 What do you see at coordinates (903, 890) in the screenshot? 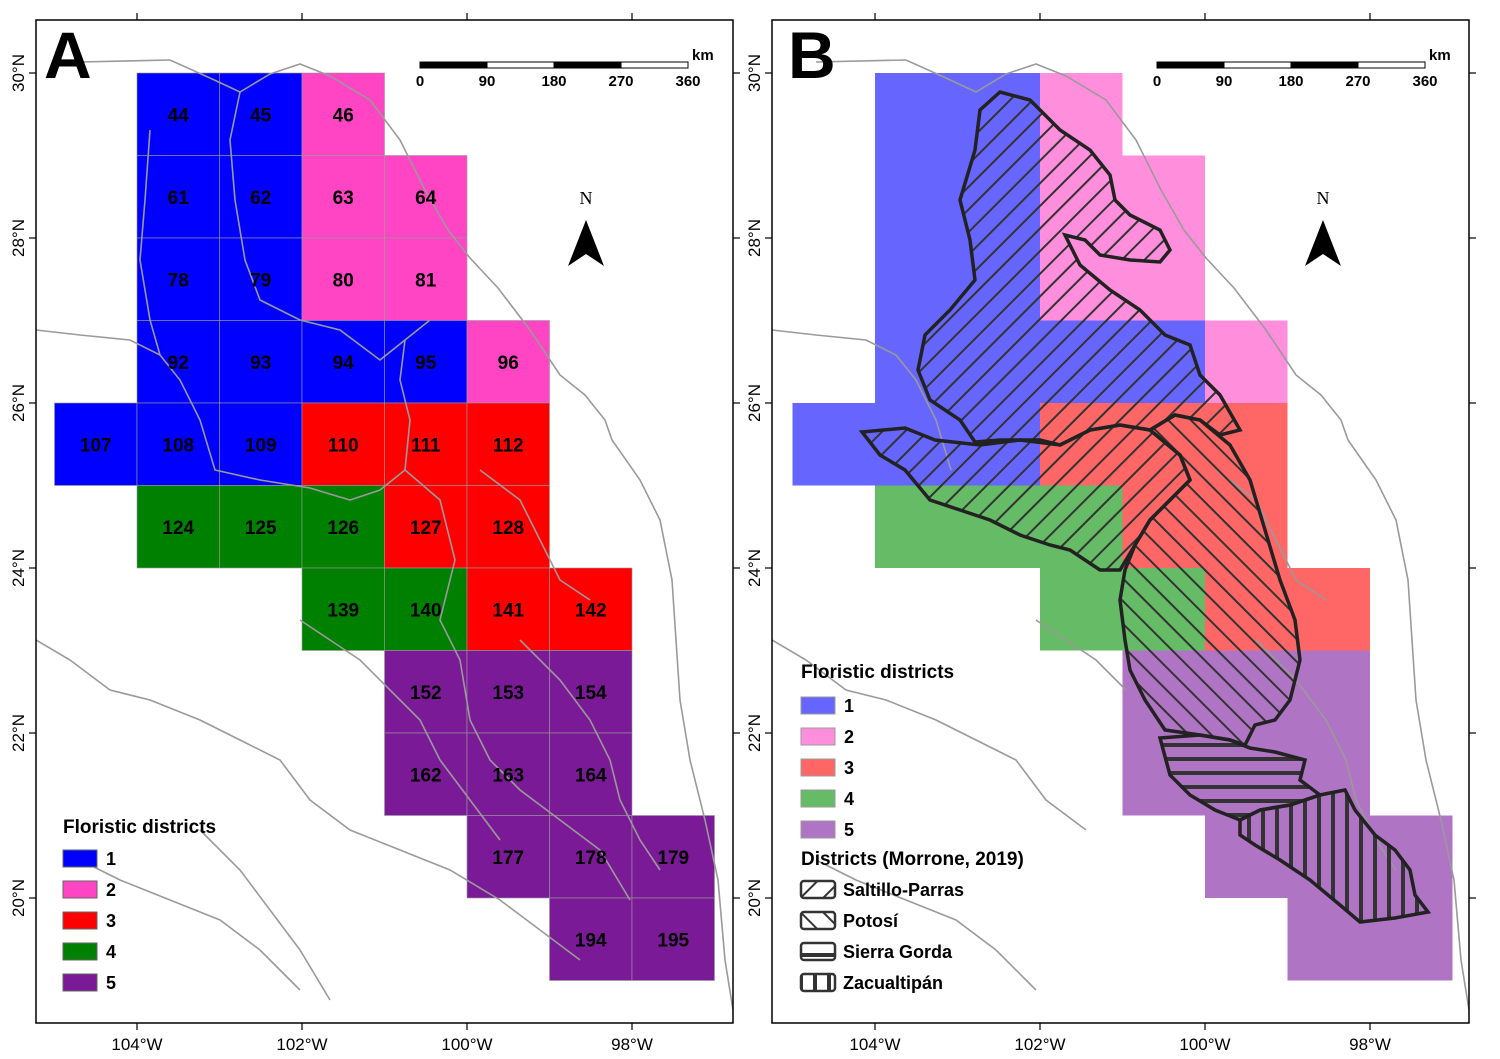
I see `morrone-label: Saltillo-Parras` at bounding box center [903, 890].